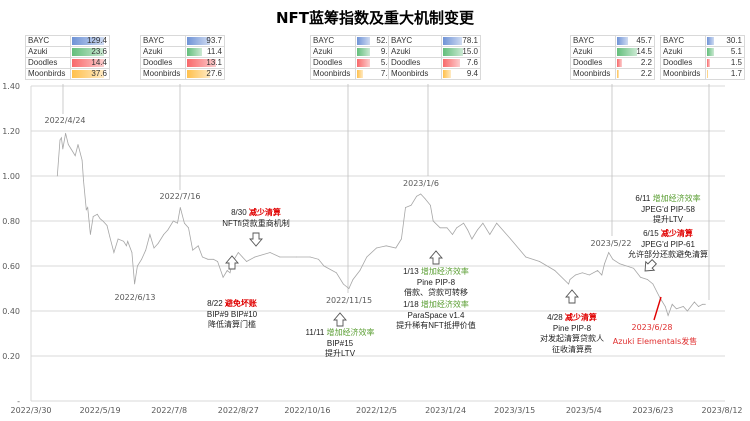 This screenshot has width=750, height=421. What do you see at coordinates (646, 62) in the screenshot?
I see `value-text: 2.2` at bounding box center [646, 62].